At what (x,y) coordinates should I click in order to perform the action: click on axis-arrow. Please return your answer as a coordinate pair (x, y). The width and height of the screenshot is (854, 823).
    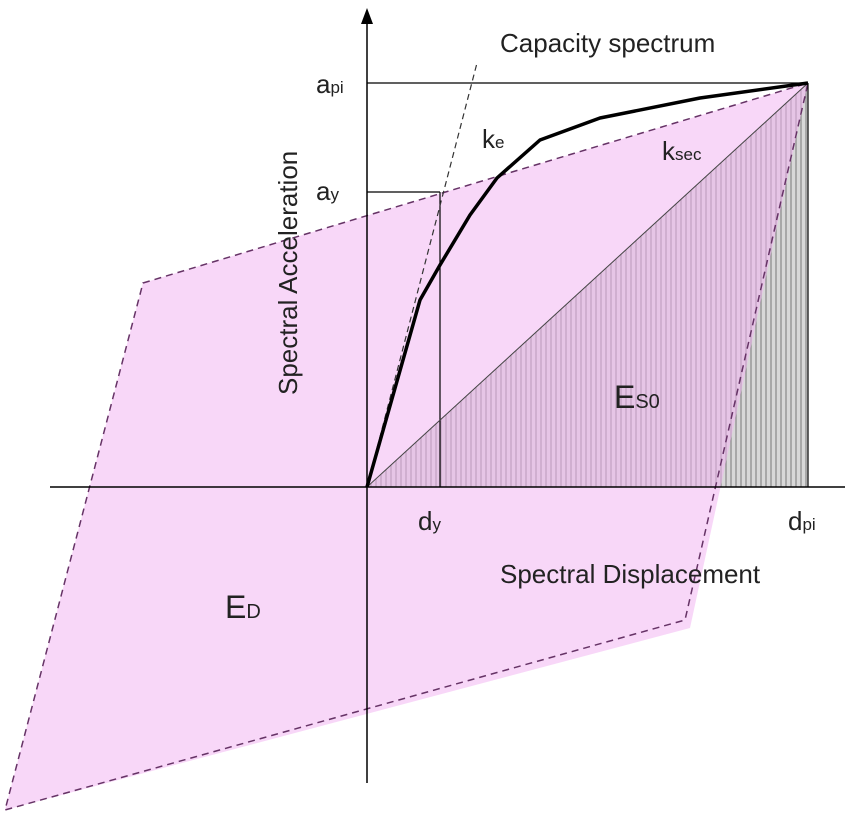
    Looking at the image, I should click on (367, 16).